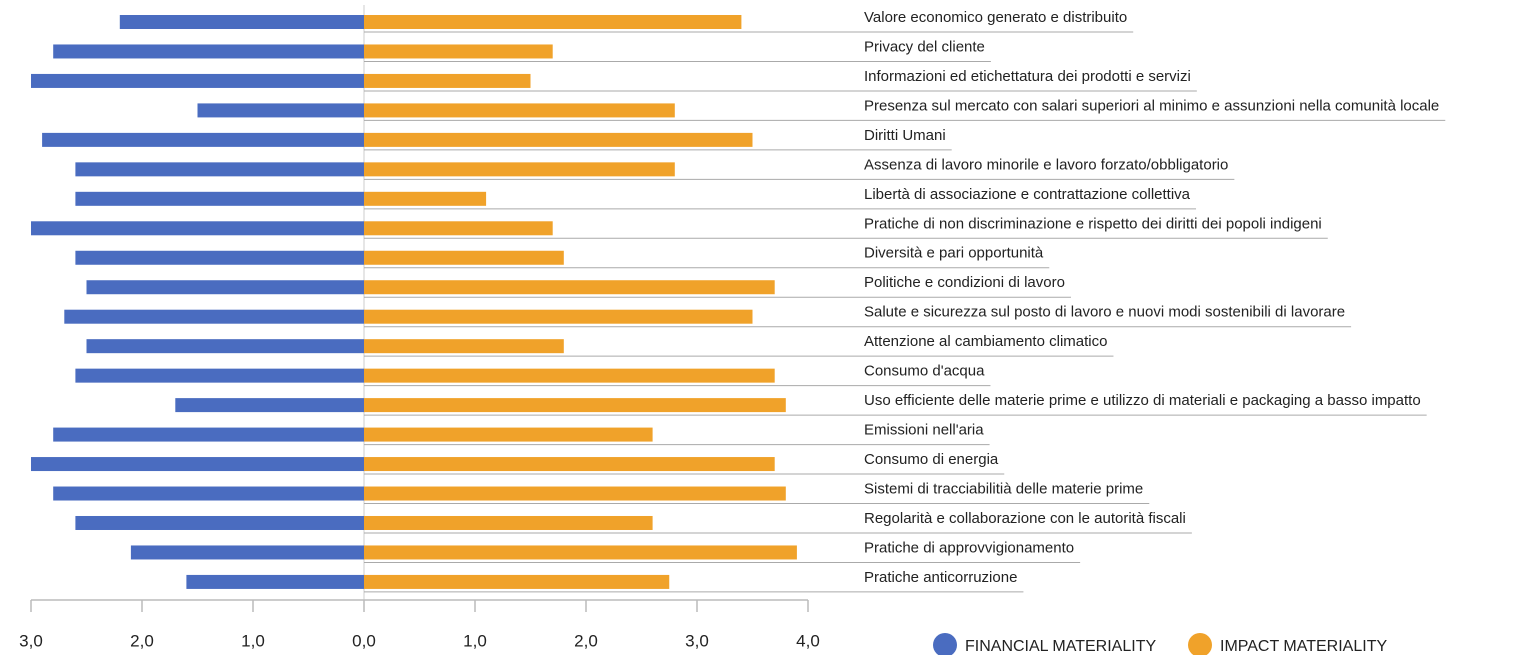 The image size is (1535, 655). I want to click on x-tick-label: 0,0, so click(364, 640).